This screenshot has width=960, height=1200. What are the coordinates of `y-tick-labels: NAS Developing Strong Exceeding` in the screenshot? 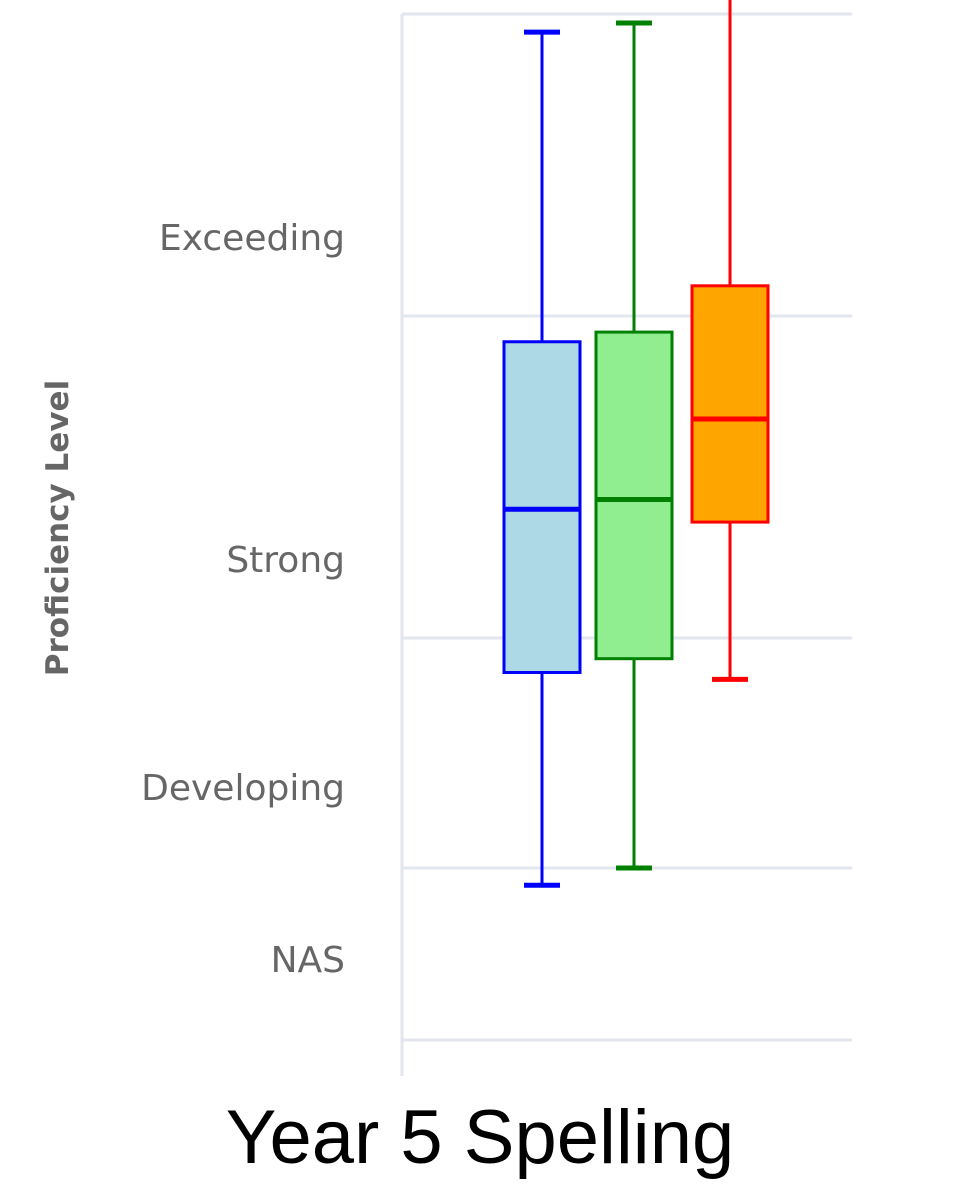 It's located at (243, 599).